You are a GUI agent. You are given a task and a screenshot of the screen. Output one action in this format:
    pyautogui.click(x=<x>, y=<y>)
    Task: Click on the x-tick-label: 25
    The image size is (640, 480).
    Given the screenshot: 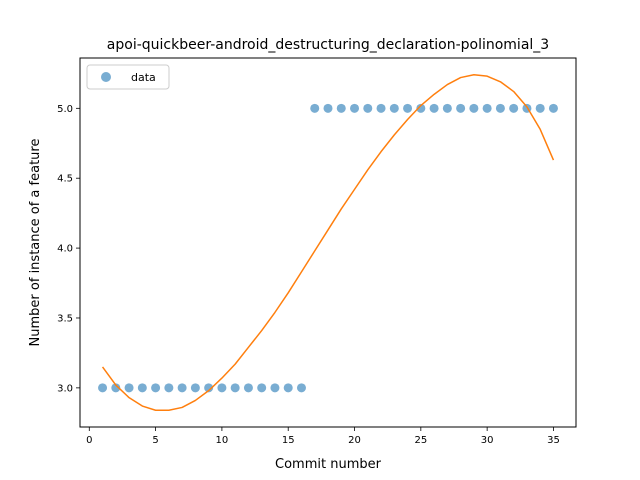 What is the action you would take?
    pyautogui.click(x=420, y=440)
    